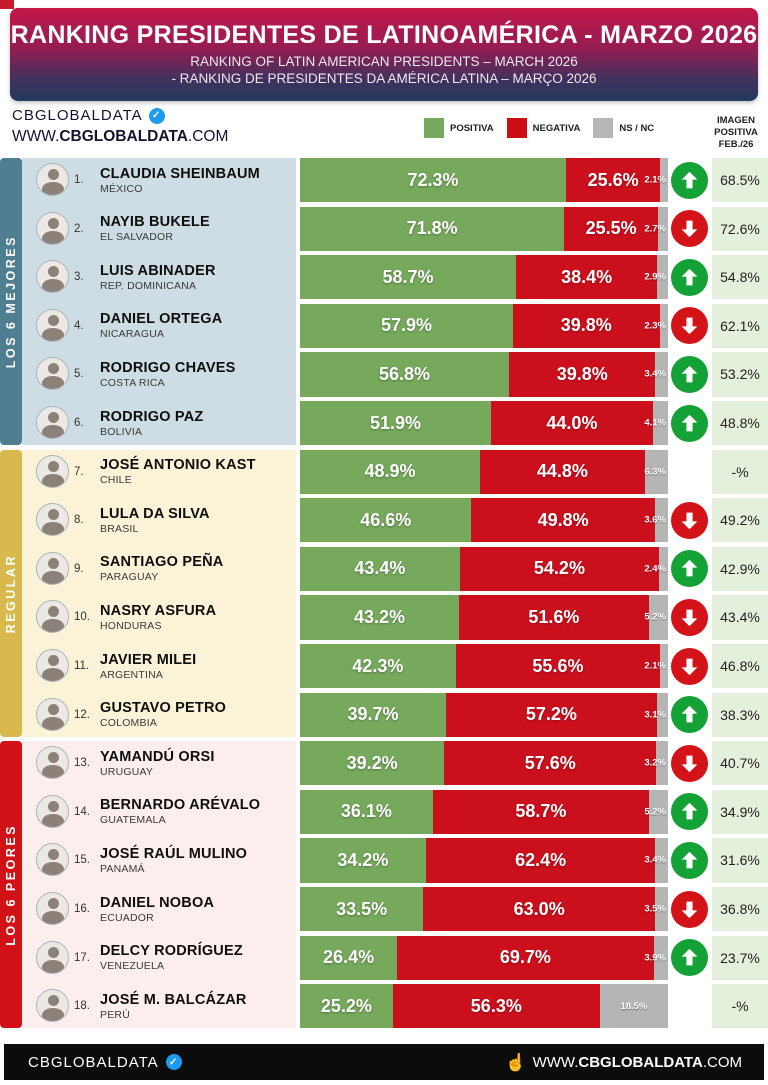 The image size is (768, 1085). What do you see at coordinates (655, 958) in the screenshot?
I see `nsnc-value: 3.9%` at bounding box center [655, 958].